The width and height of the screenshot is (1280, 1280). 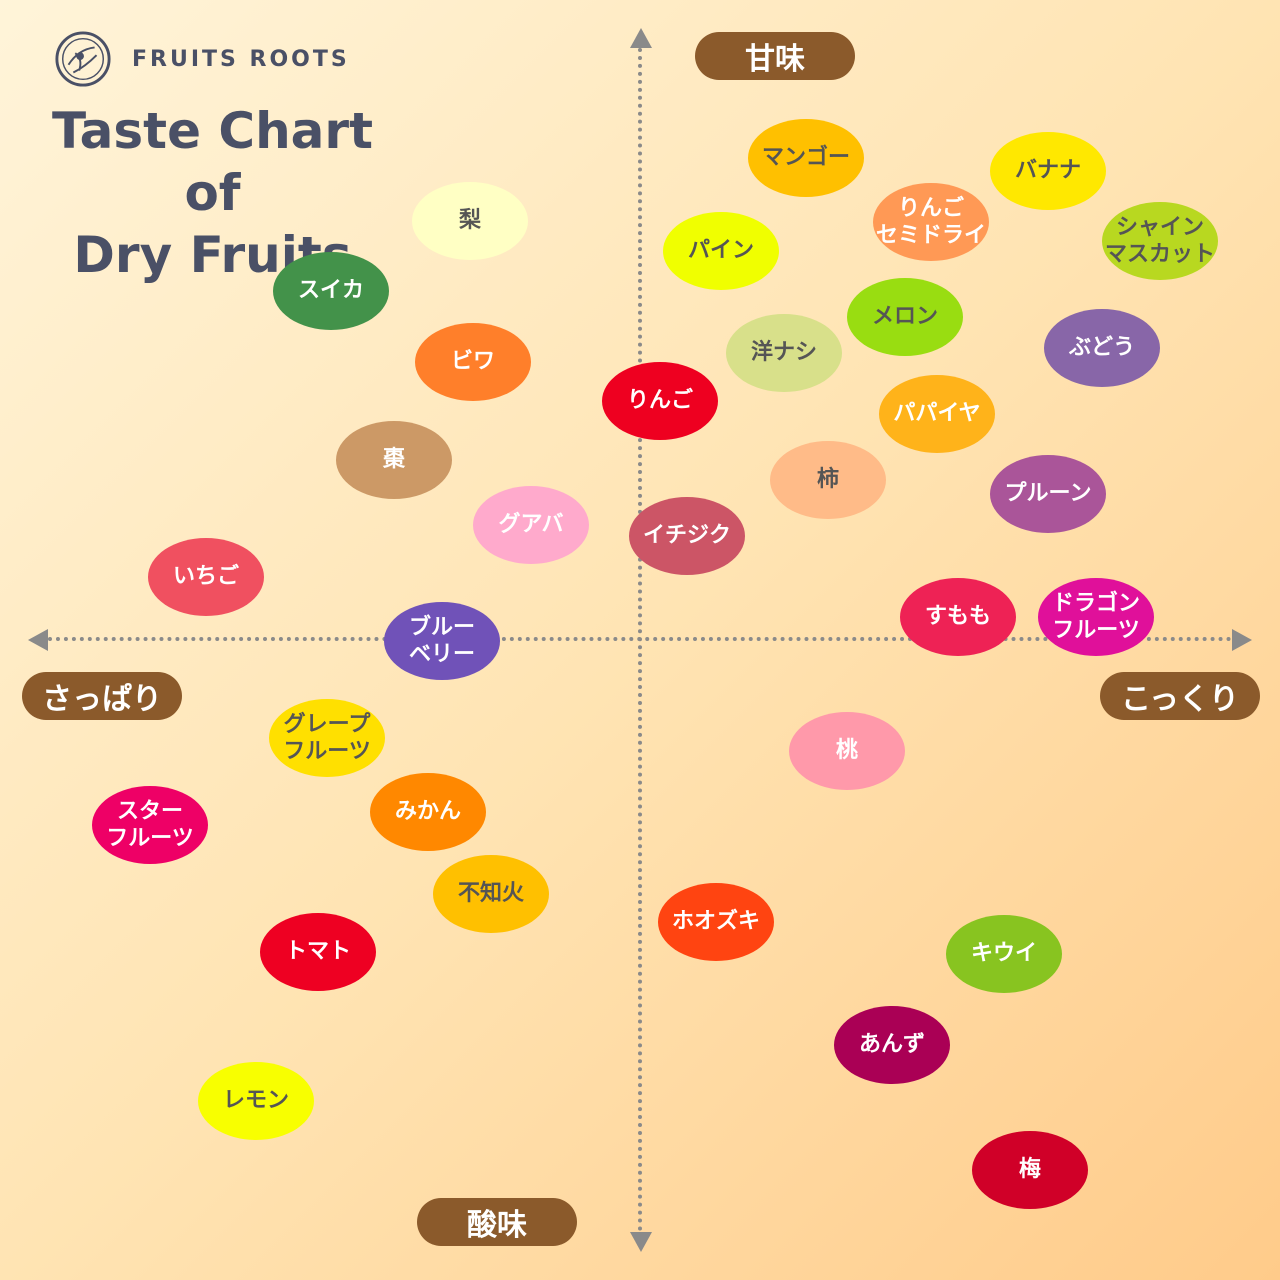 I want to click on fruit-bubble: スイカ, so click(x=331, y=291).